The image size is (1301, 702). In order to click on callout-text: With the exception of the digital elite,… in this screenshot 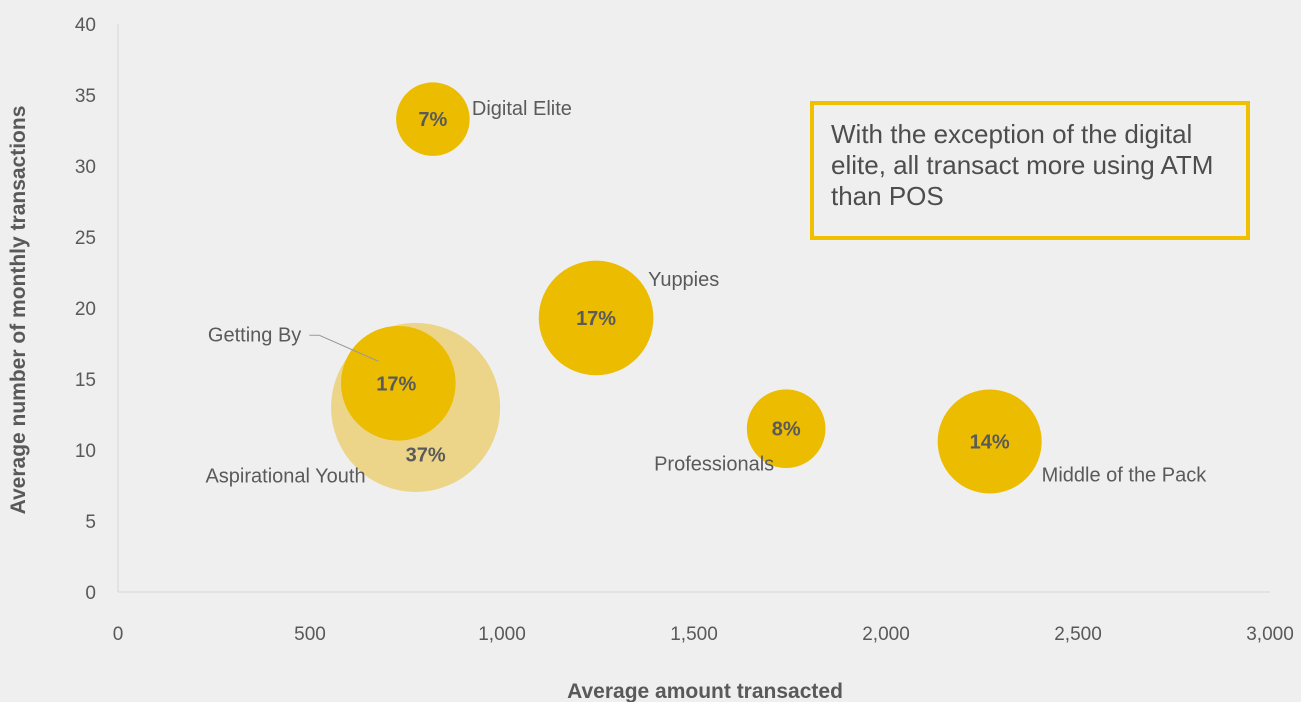, I will do `click(1022, 165)`.